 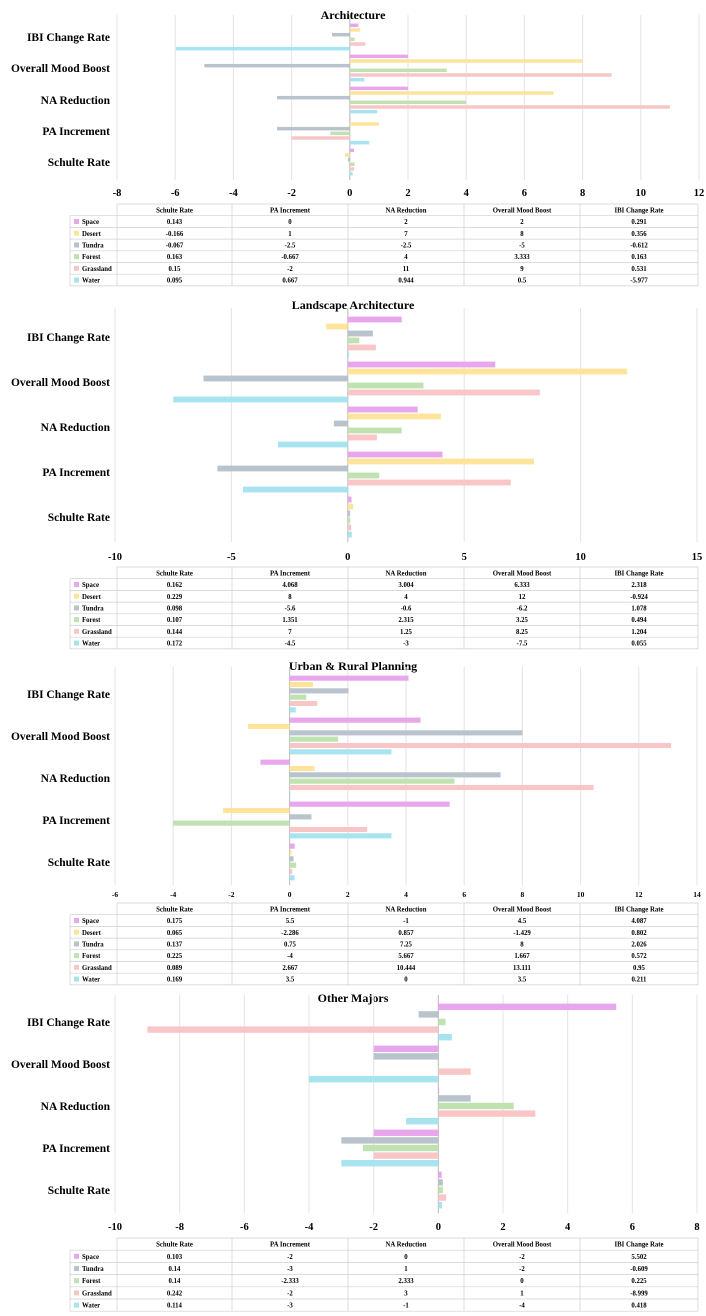 I want to click on bar-desert, so click(x=337, y=326).